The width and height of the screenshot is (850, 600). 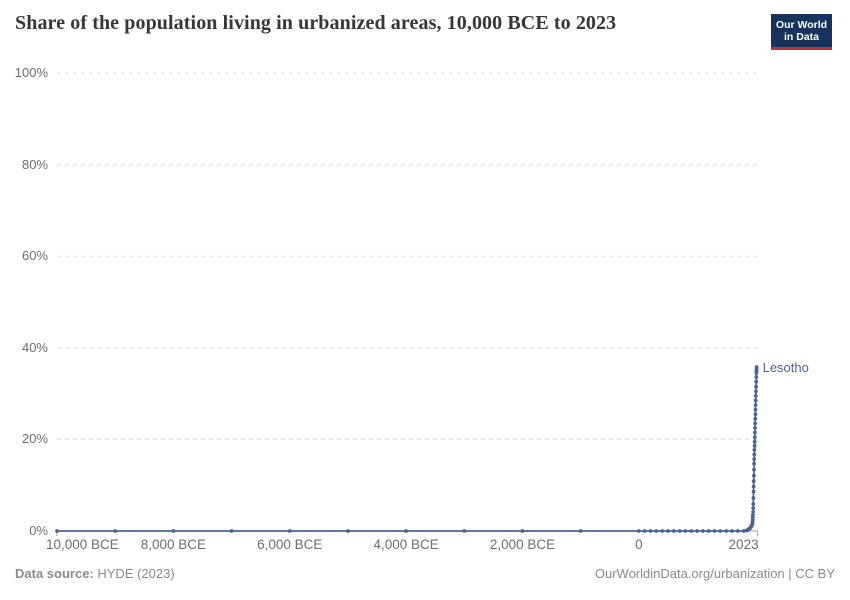 I want to click on data-source-label: Data source:, so click(x=54, y=573).